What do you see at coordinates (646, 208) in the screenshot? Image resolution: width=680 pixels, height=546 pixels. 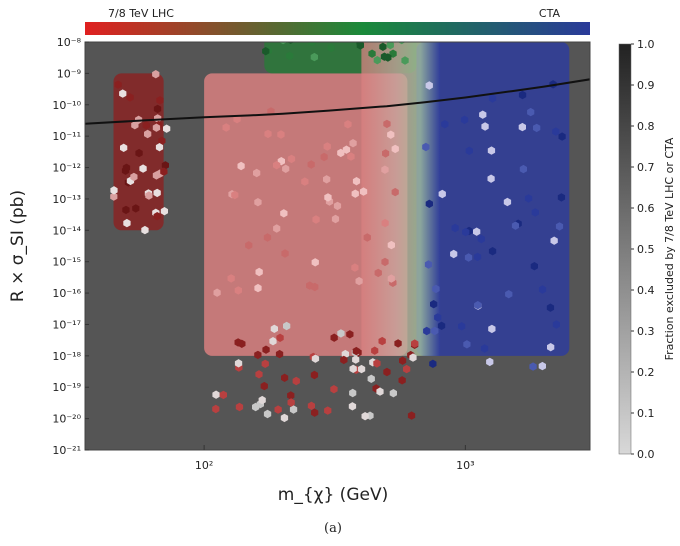 I see `colorbar-tick-label-6: 0.6` at bounding box center [646, 208].